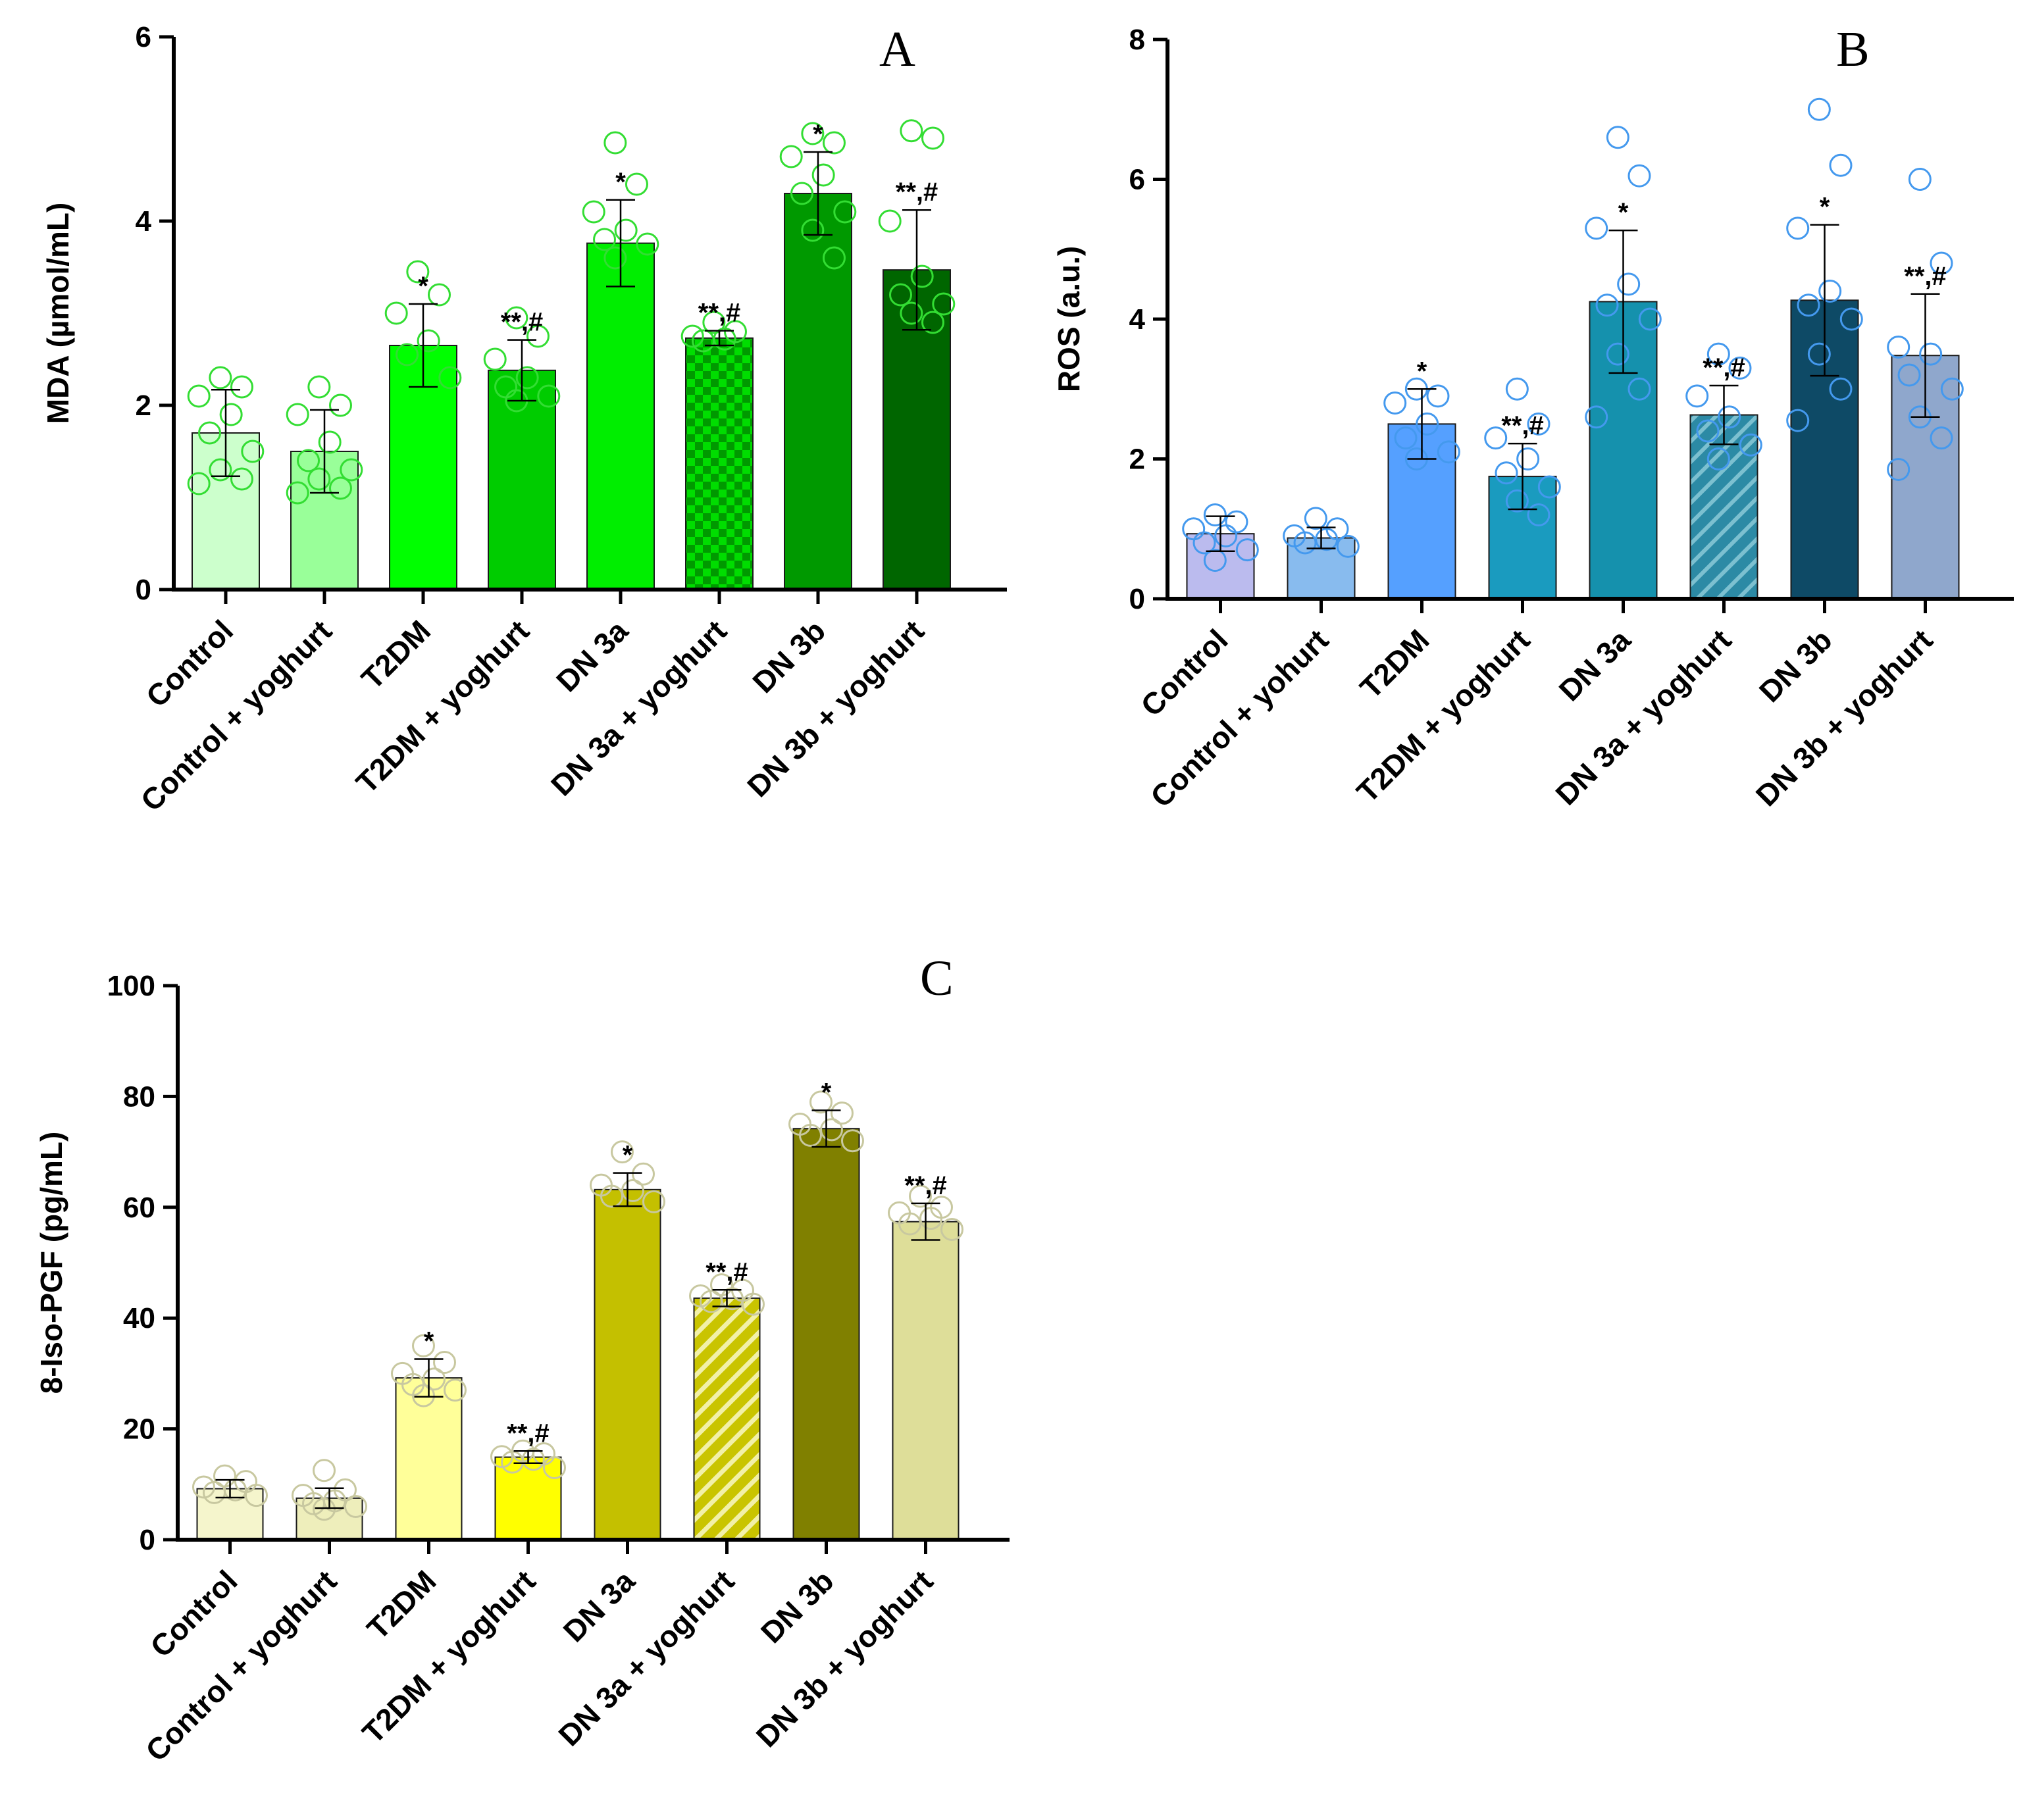 The height and width of the screenshot is (1820, 2025). Describe the element at coordinates (1137, 599) in the screenshot. I see `y-tick-label: 0` at that location.